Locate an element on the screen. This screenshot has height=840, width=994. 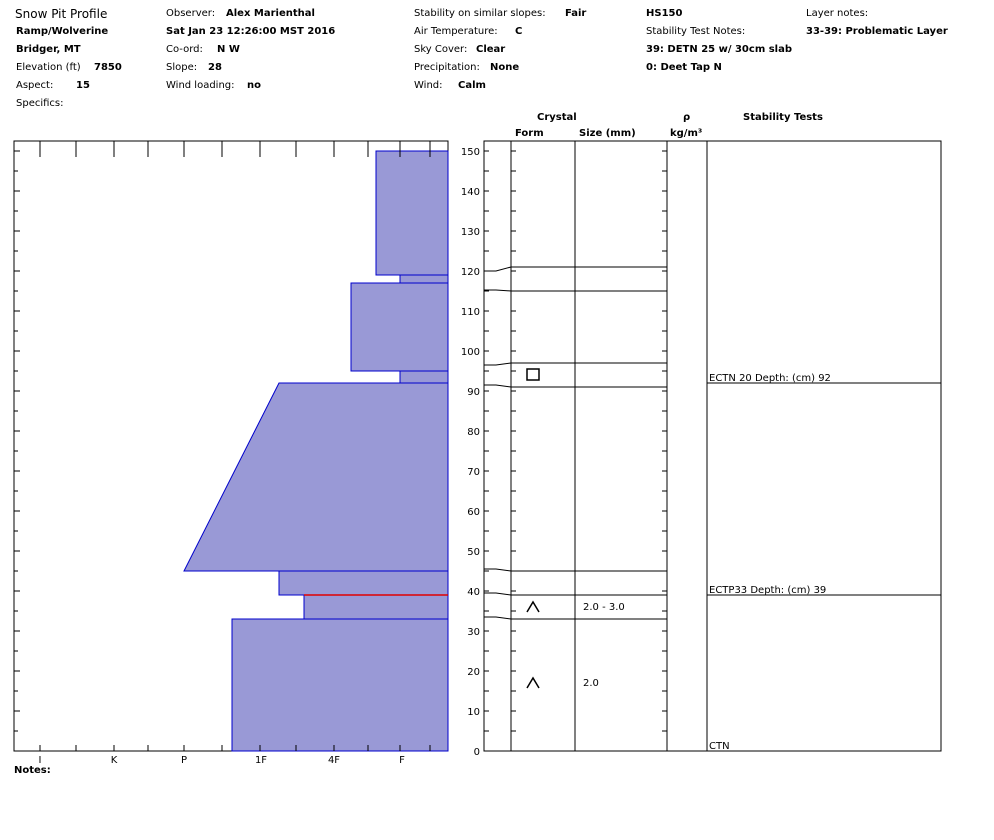
wind-value: Calm is located at coordinates (472, 85).